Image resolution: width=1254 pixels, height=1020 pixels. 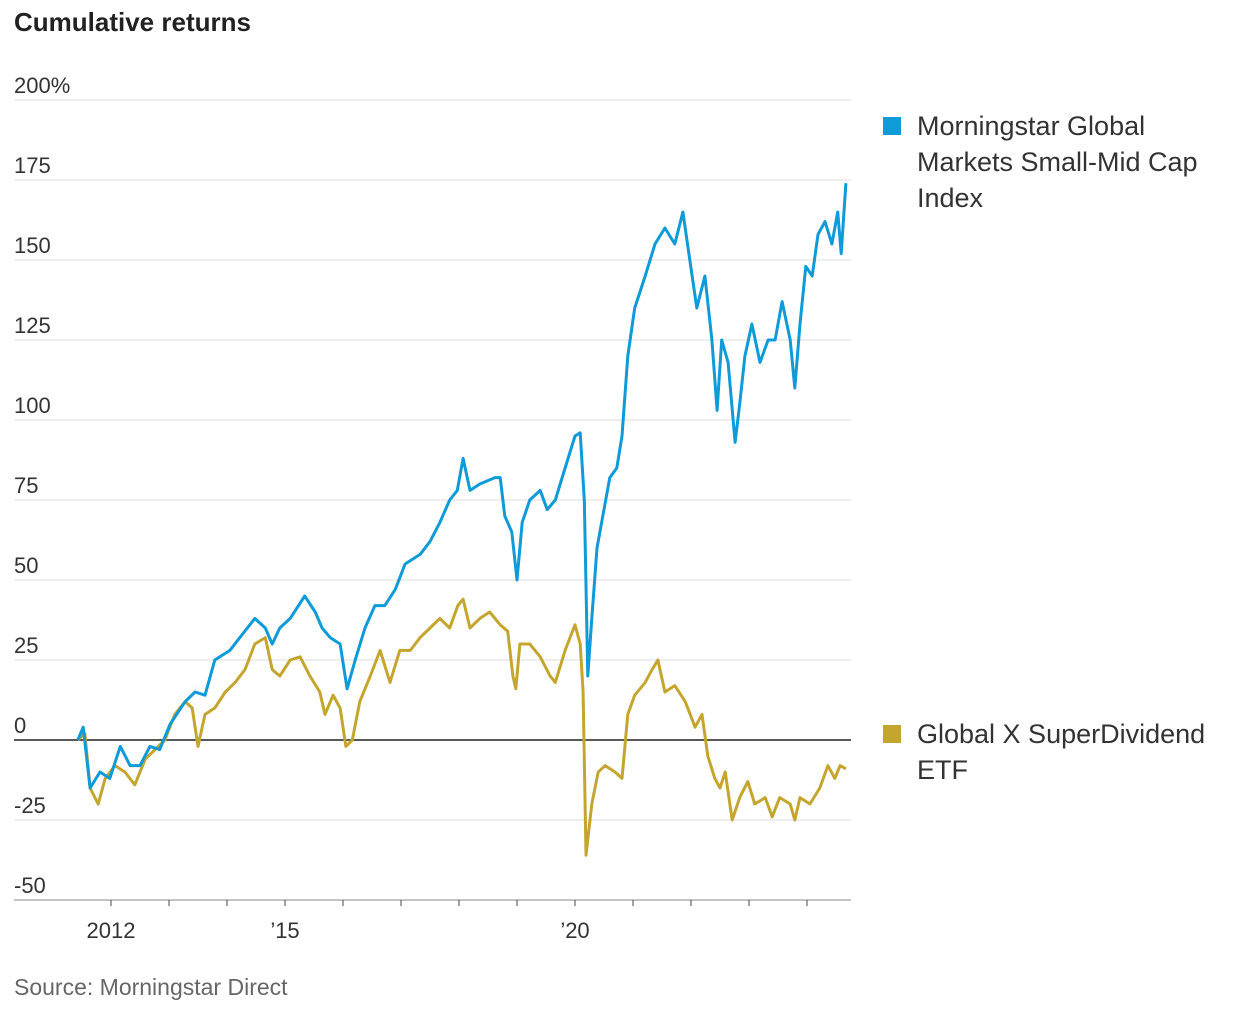 What do you see at coordinates (42, 485) in the screenshot?
I see `y-axis-labels: 200% 175 150 125 100 75 50 25 0 -25 -50` at bounding box center [42, 485].